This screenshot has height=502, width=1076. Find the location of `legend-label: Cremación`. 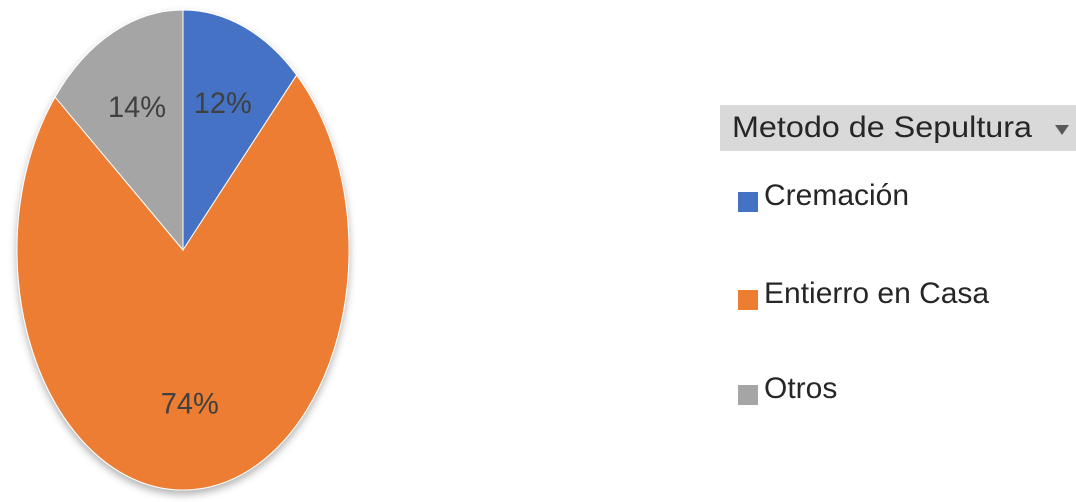

legend-label: Cremación is located at coordinates (836, 195).